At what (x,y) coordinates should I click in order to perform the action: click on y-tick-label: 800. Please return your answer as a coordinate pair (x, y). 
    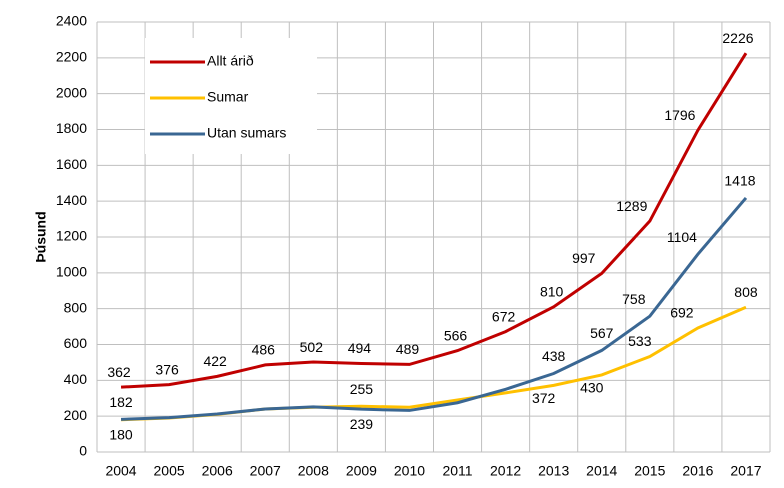
    Looking at the image, I should click on (76, 307).